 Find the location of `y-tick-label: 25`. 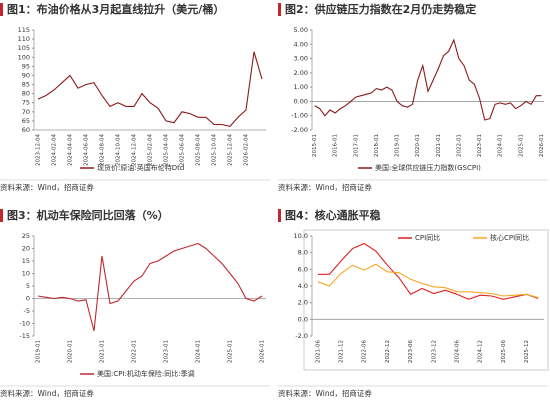

y-tick-label: 25 is located at coordinates (26, 236).